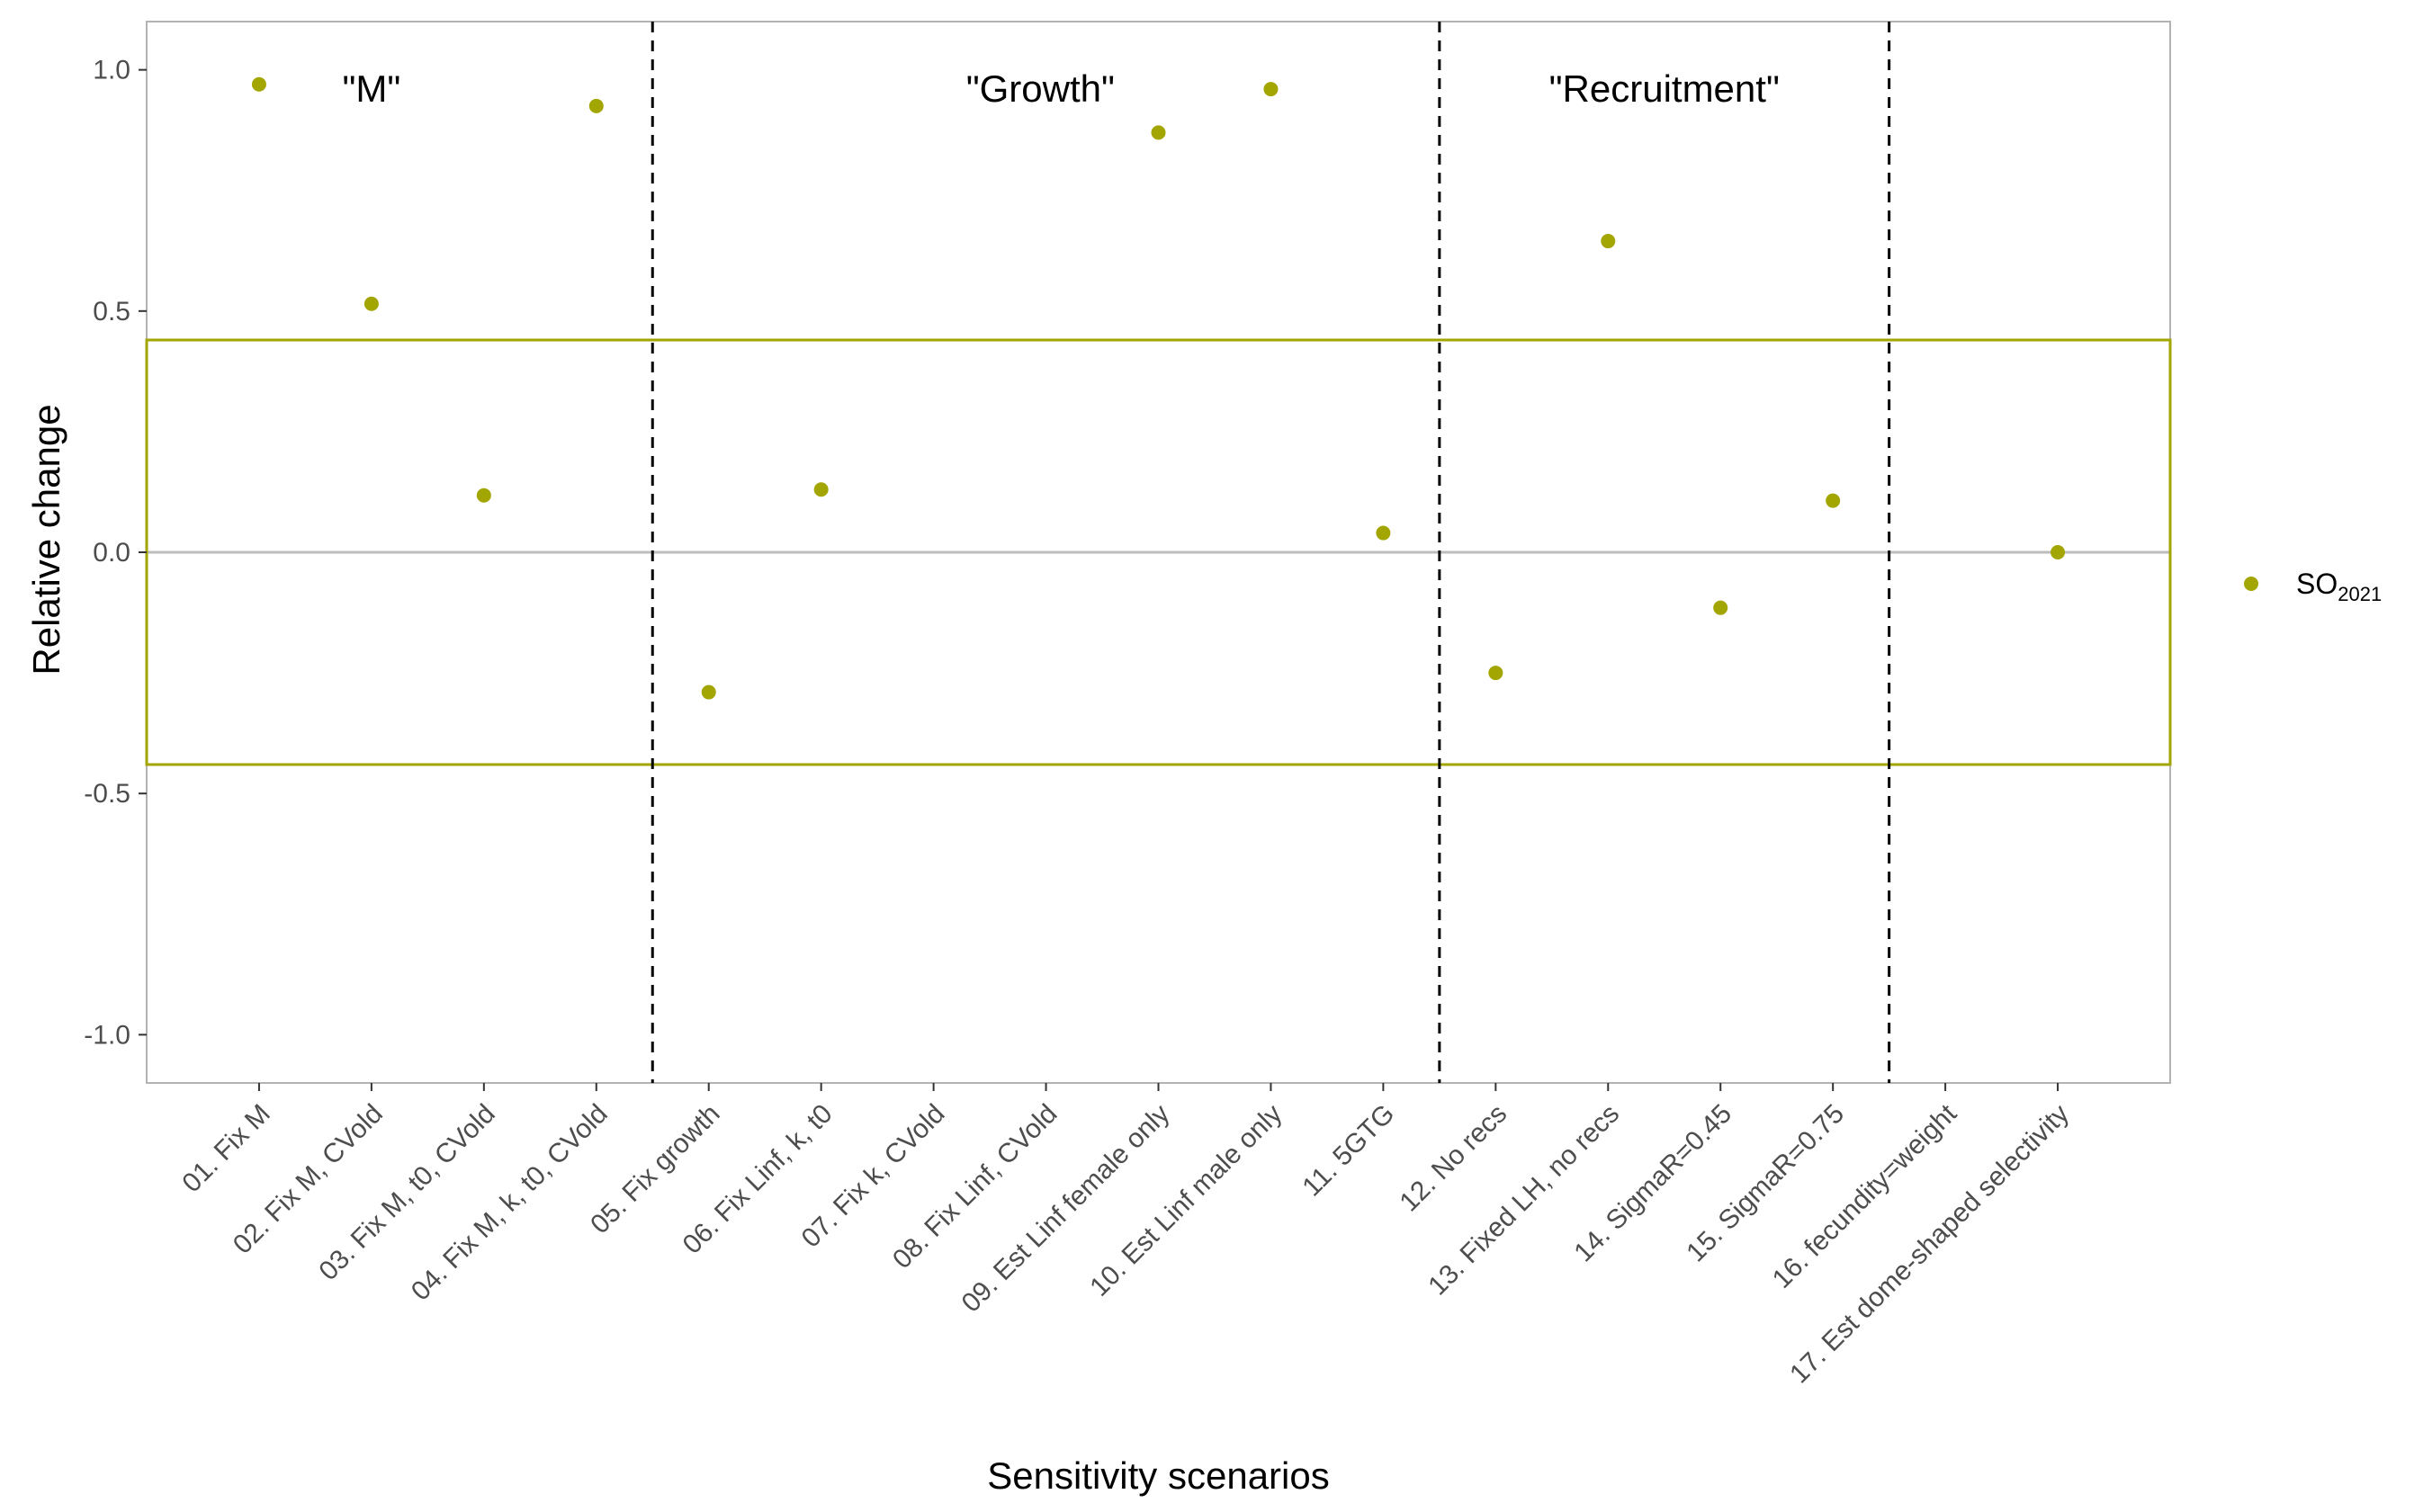 This screenshot has height=1512, width=2423. What do you see at coordinates (1453, 1158) in the screenshot?
I see `x-tick-label: 12. No recs` at bounding box center [1453, 1158].